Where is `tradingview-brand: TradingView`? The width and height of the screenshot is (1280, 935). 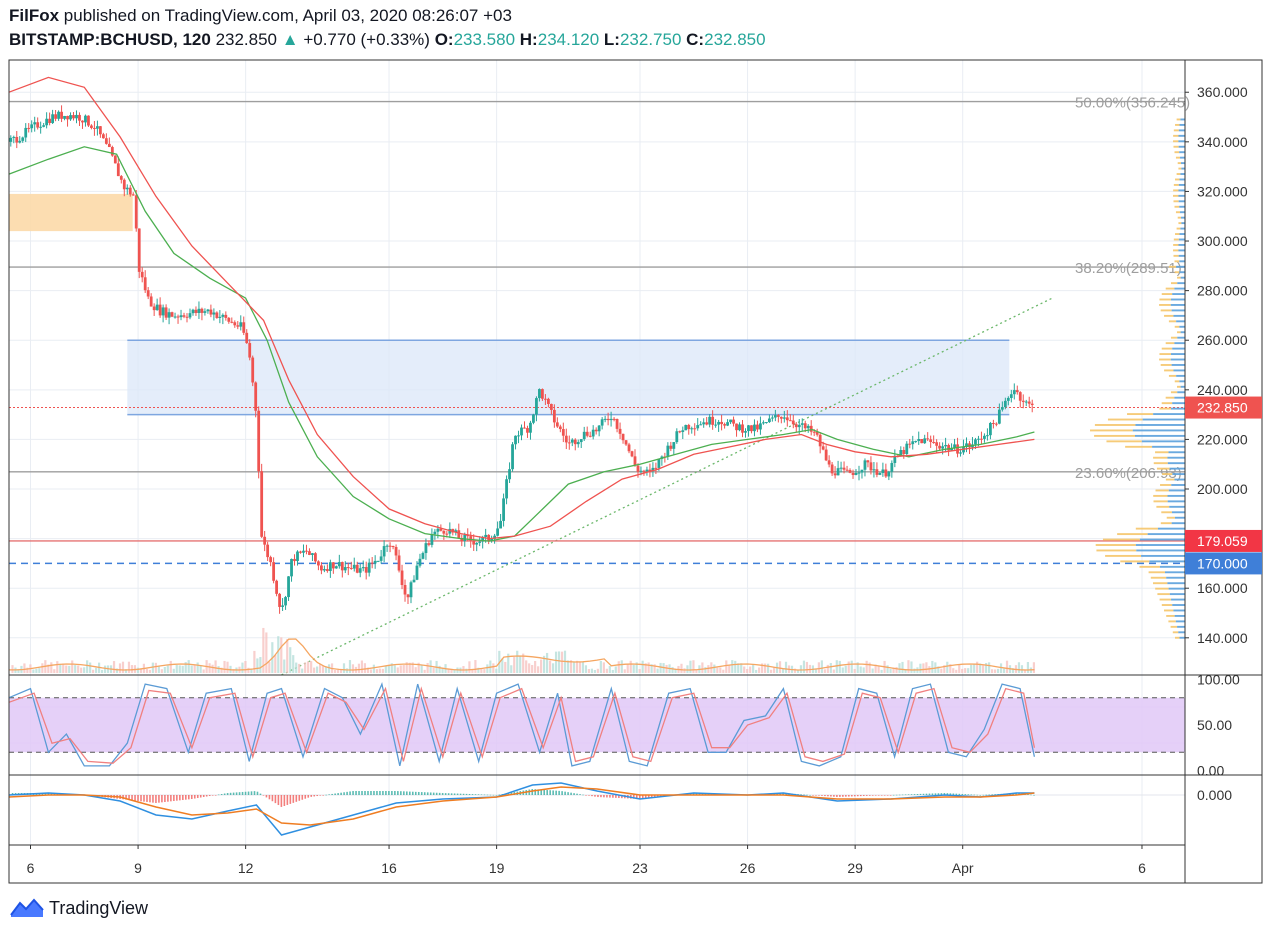
tradingview-brand: TradingView is located at coordinates (78, 908).